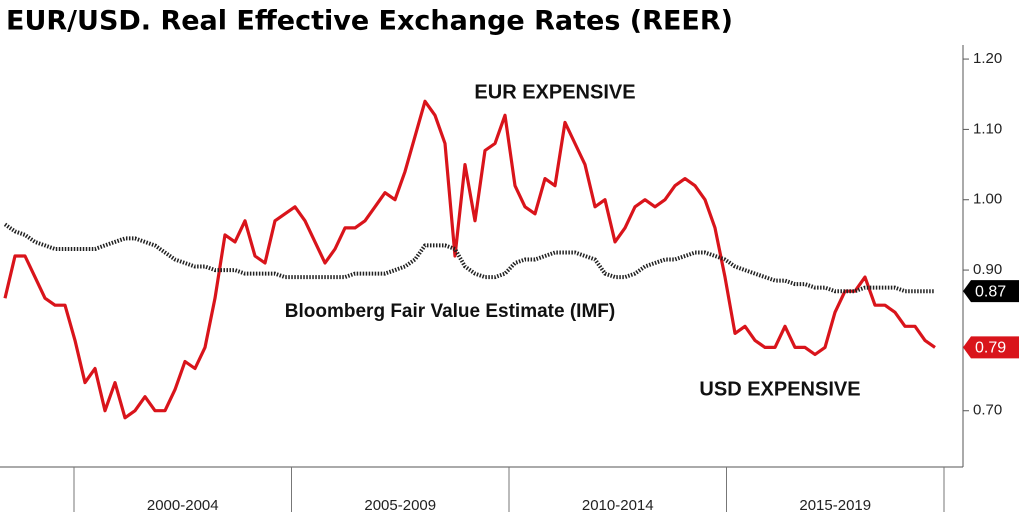 The height and width of the screenshot is (522, 1024). I want to click on y-tick-label: 0.70, so click(987, 410).